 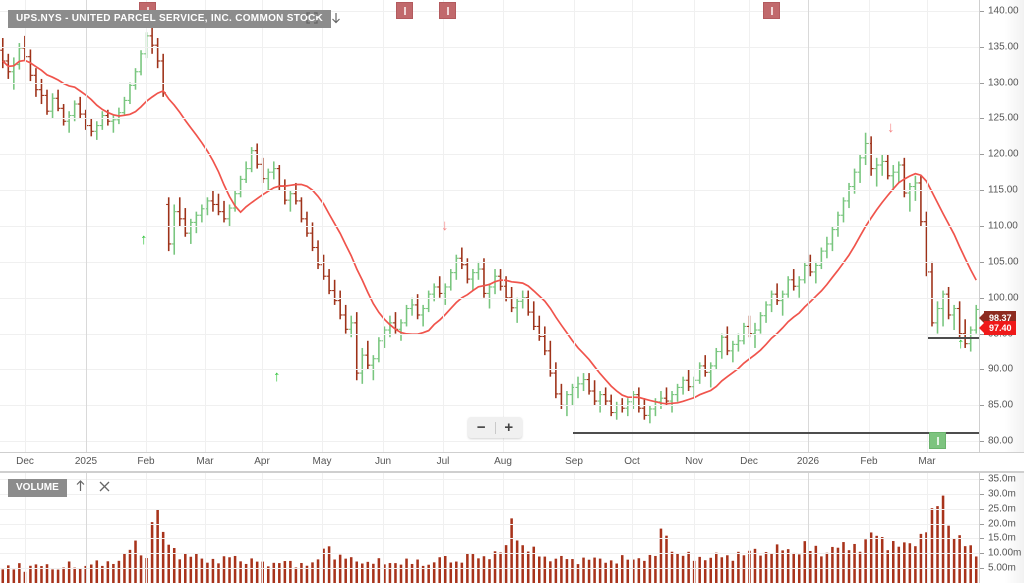 I want to click on support-trendline-lower, so click(x=776, y=433).